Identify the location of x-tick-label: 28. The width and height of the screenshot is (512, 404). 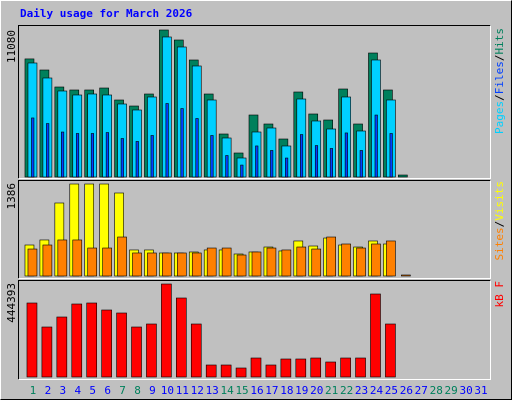
(436, 390).